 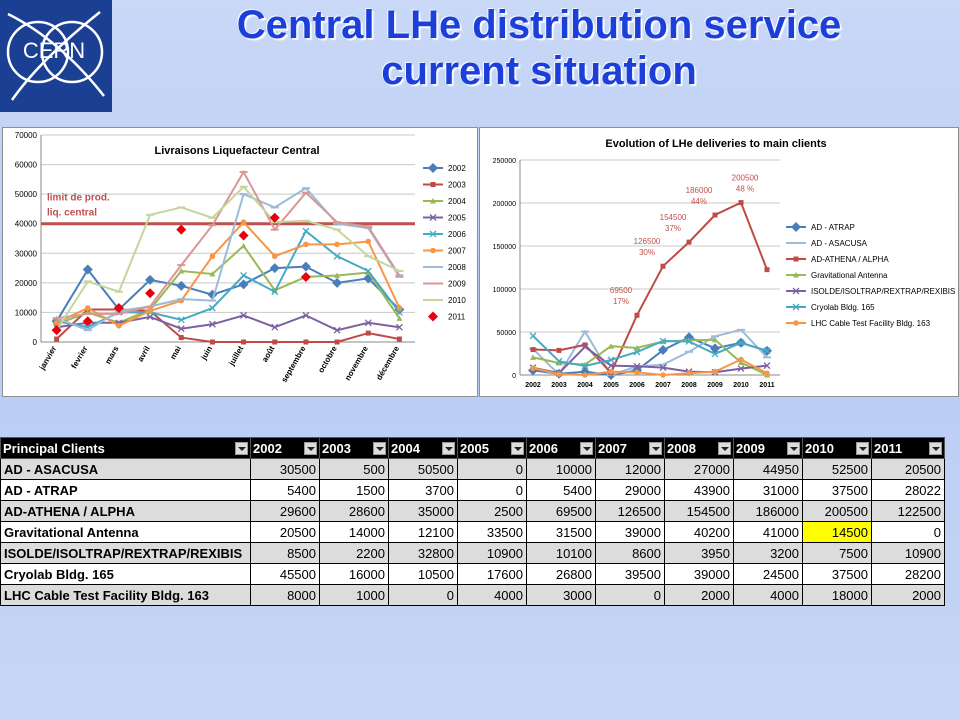 I want to click on column-header-2010: 2010, so click(x=837, y=448).